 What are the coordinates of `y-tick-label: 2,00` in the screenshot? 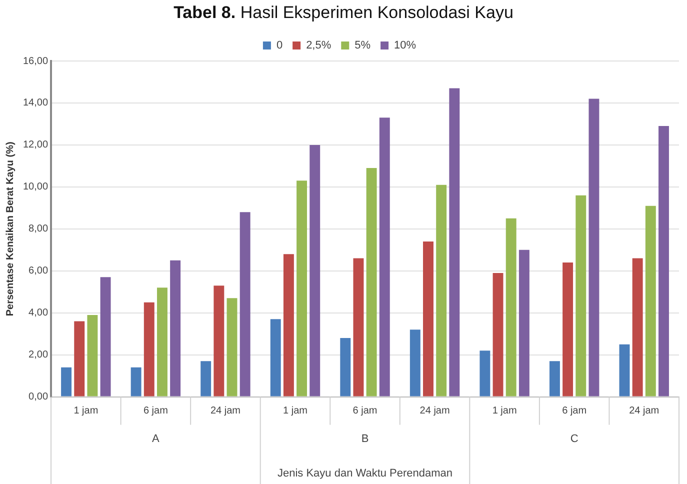 It's located at (38, 355).